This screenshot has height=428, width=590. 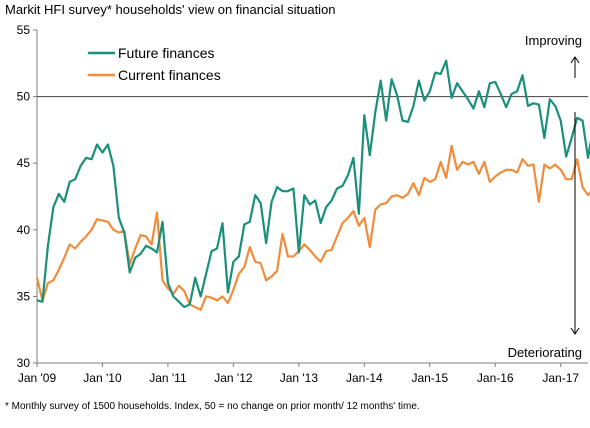 I want to click on y-tick-label: 40, so click(x=24, y=230).